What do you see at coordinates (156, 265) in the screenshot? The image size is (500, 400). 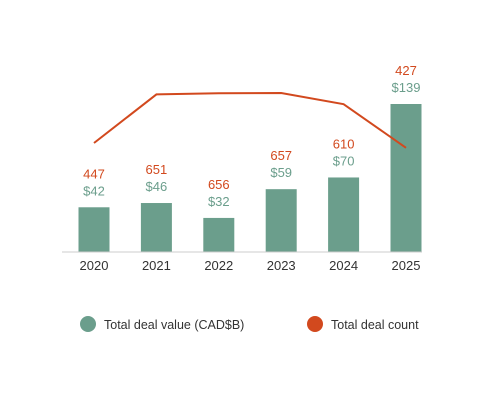 I see `x-tick-2021: 2021` at bounding box center [156, 265].